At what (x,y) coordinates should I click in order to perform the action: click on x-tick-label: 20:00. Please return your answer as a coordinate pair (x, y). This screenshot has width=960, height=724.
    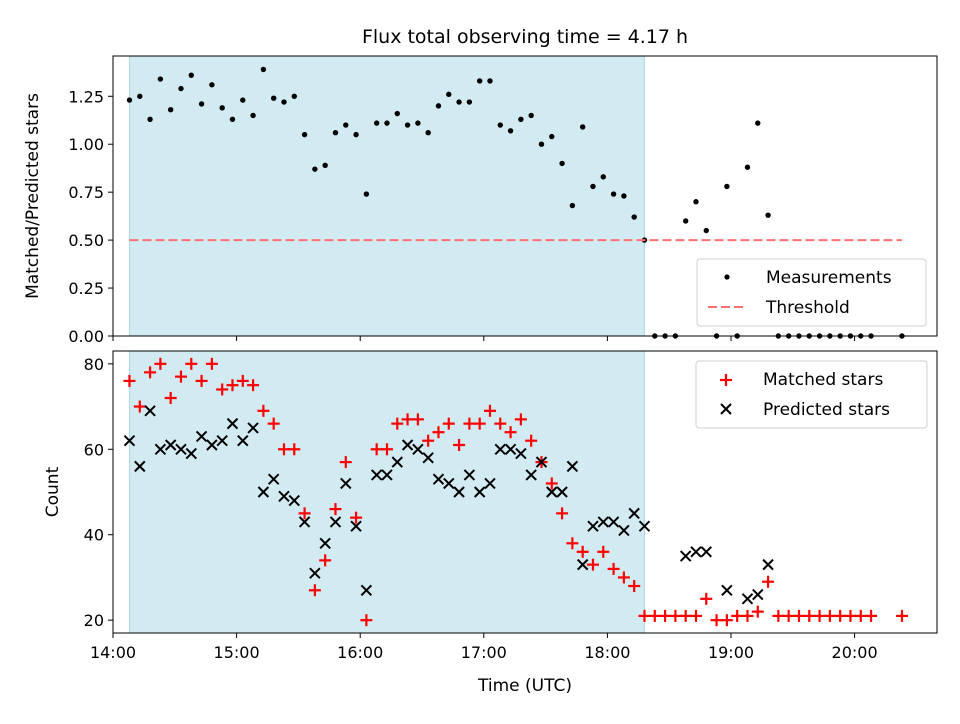
    Looking at the image, I should click on (855, 652).